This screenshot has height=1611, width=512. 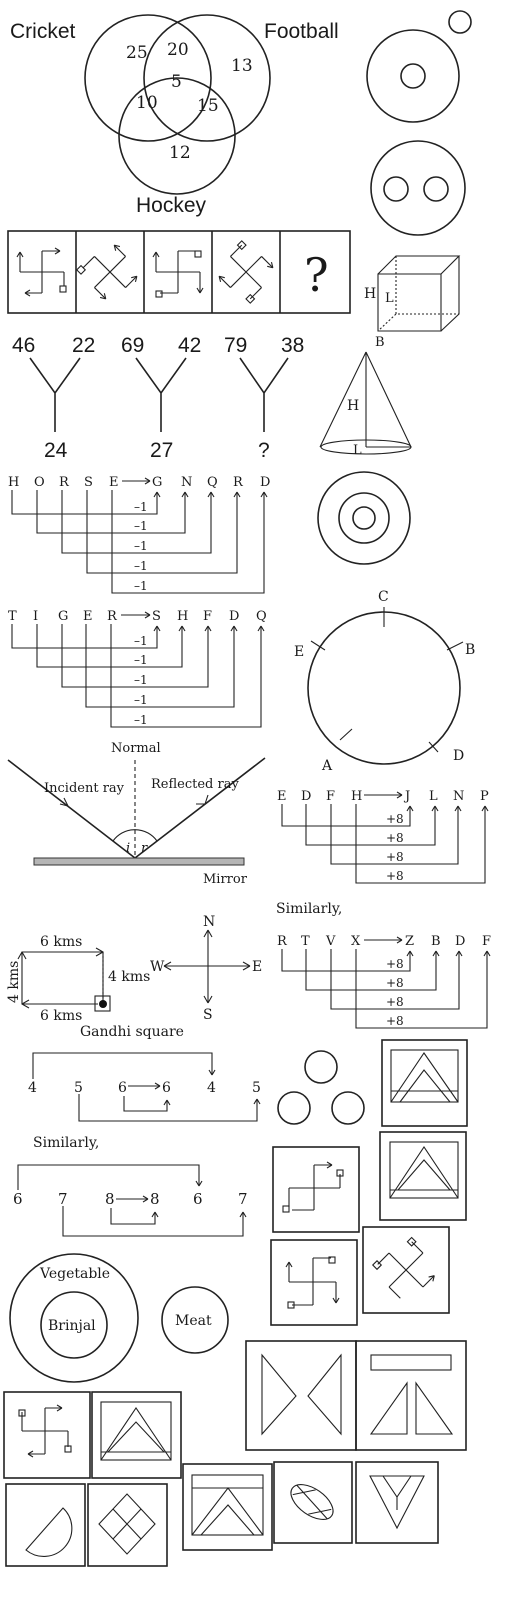 What do you see at coordinates (356, 941) in the screenshot?
I see `code-letter: X` at bounding box center [356, 941].